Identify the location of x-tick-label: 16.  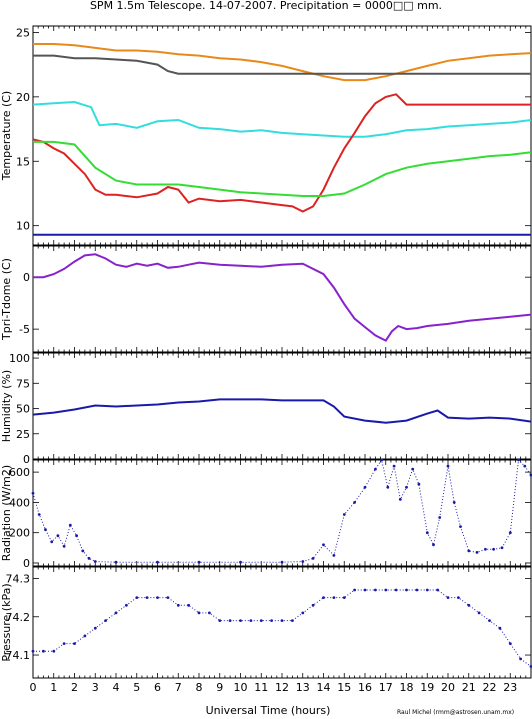
(365, 687).